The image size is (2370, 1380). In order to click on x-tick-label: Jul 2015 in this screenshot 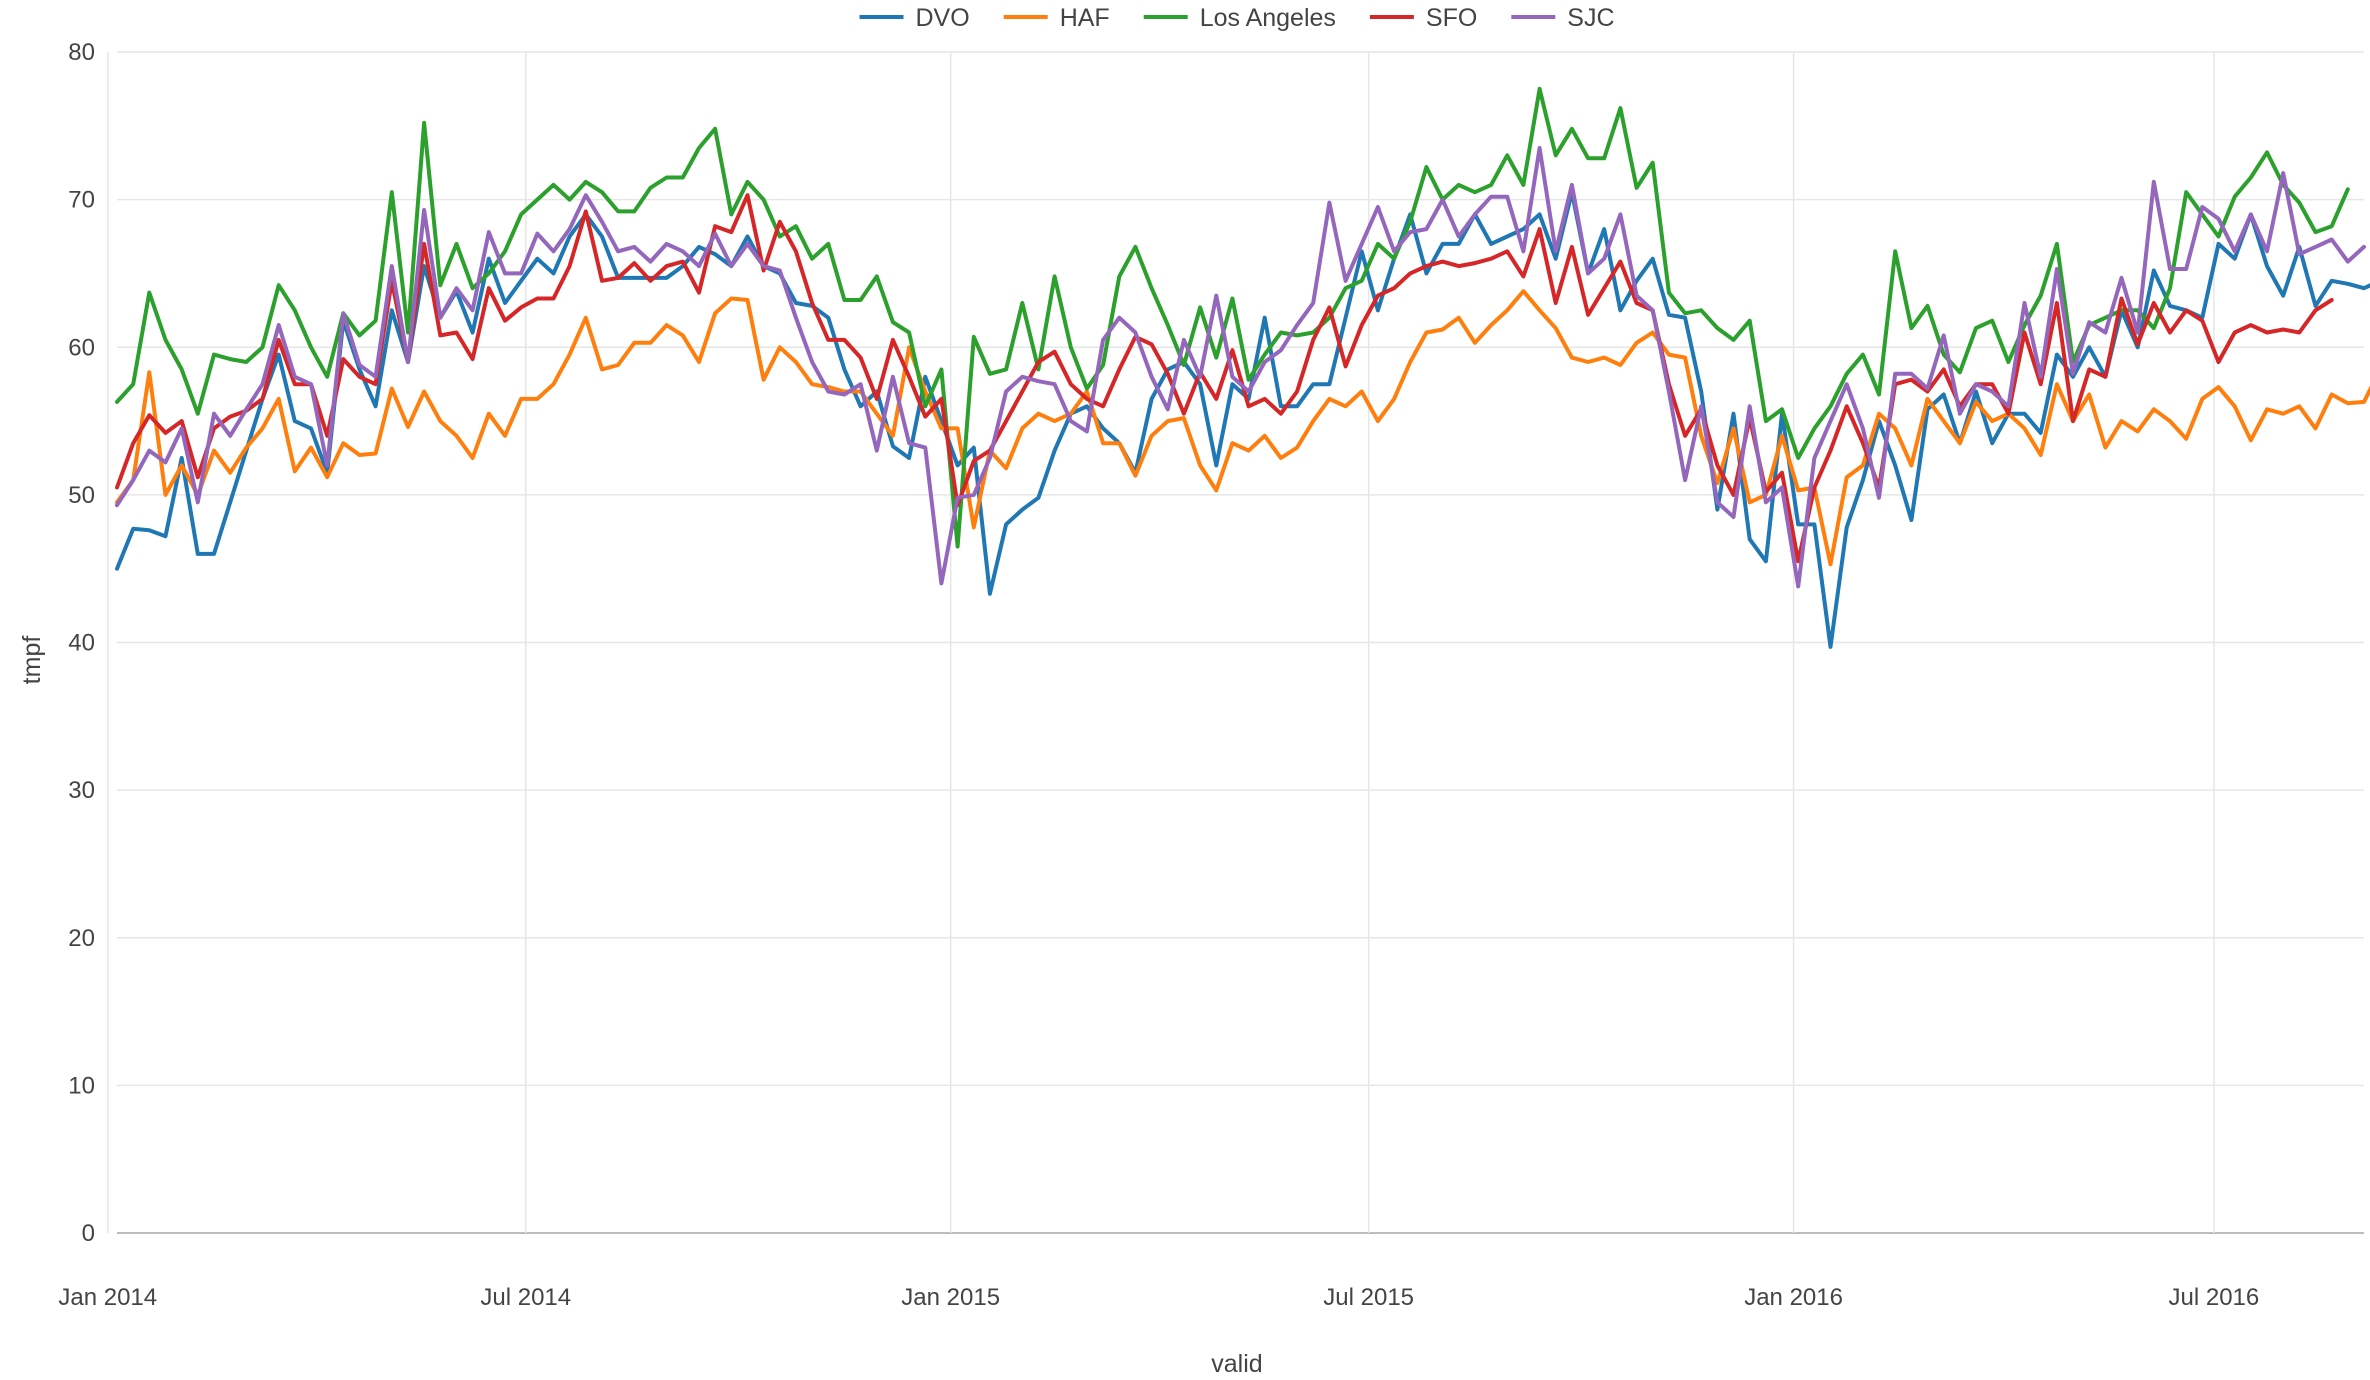, I will do `click(1368, 1297)`.